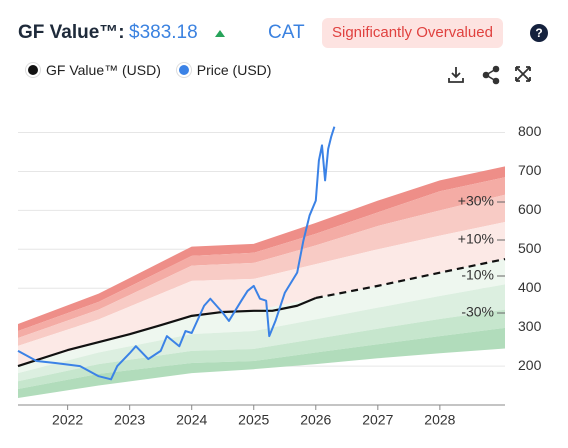 This screenshot has width=568, height=448. I want to click on ticker: CAT, so click(286, 32).